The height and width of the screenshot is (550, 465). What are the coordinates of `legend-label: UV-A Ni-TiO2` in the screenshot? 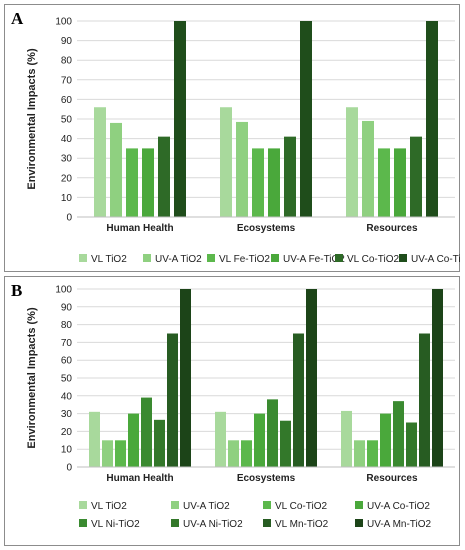 It's located at (213, 524).